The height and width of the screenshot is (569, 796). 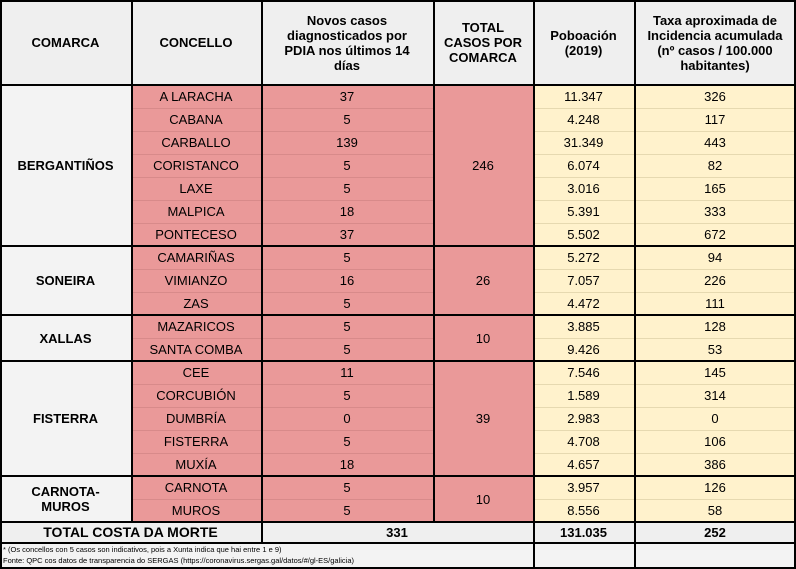 What do you see at coordinates (397, 532) in the screenshot?
I see `total-casos: 331` at bounding box center [397, 532].